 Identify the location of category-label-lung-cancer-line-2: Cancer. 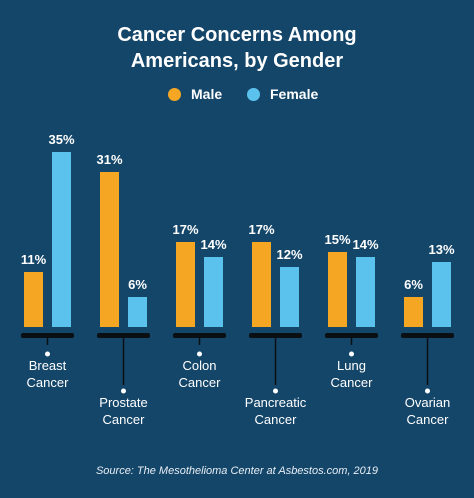
(352, 382).